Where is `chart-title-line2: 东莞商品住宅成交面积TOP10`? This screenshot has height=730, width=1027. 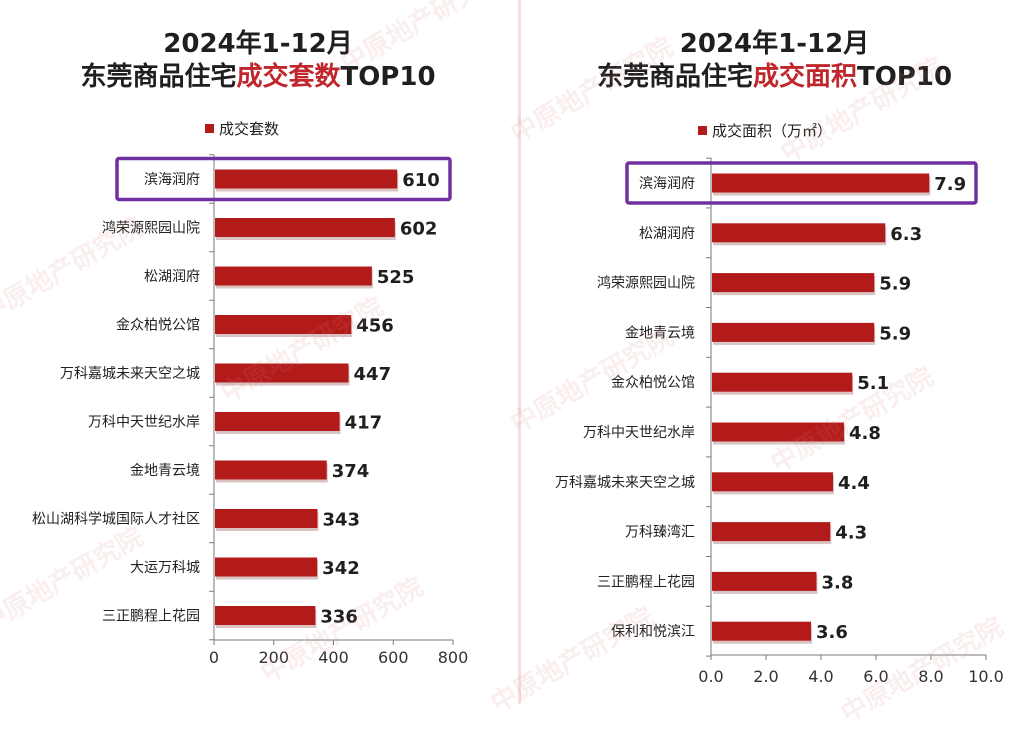 chart-title-line2: 东莞商品住宅成交面积TOP10 is located at coordinates (774, 77).